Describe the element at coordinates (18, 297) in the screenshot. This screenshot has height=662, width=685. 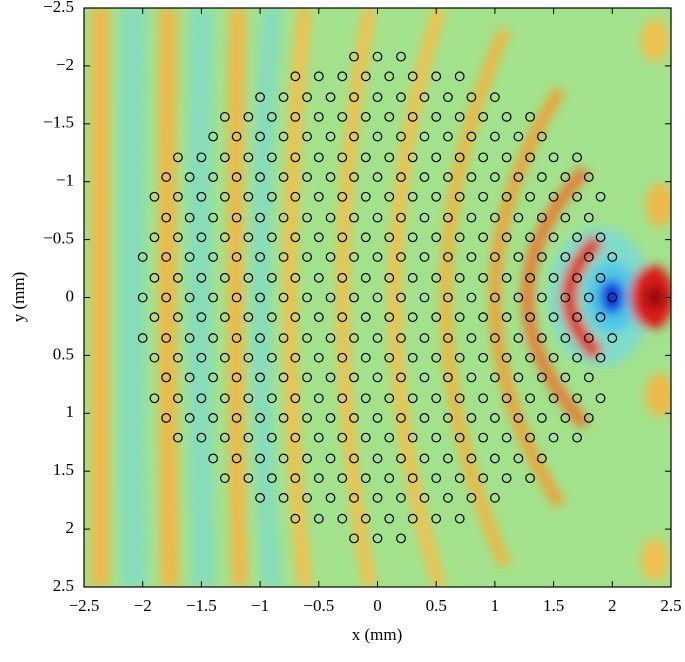
I see `y-axis-label: y (mm)` at that location.